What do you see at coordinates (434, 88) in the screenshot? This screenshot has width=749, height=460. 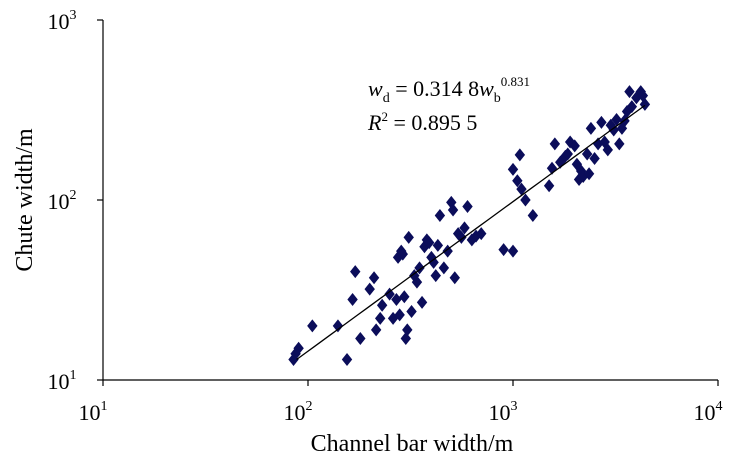 I see `eq-mid: = 0.314 8` at bounding box center [434, 88].